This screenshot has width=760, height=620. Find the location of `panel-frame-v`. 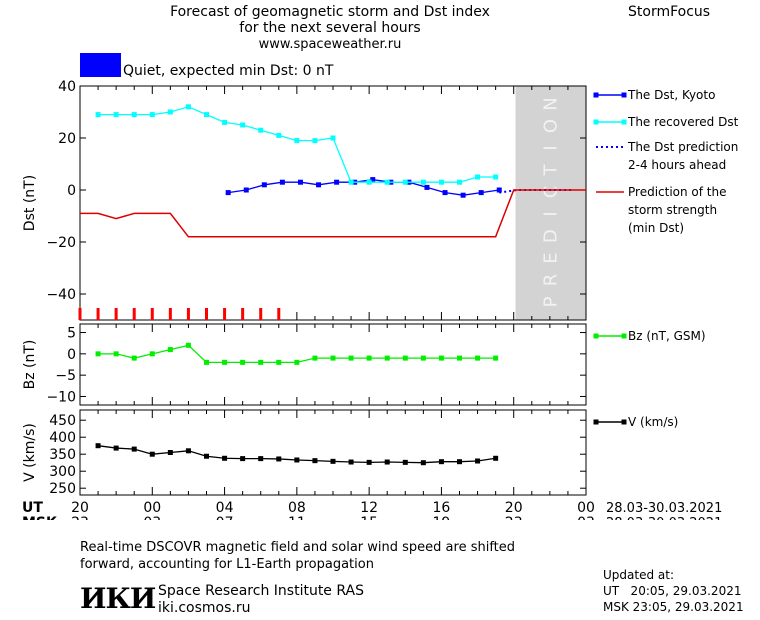

panel-frame-v is located at coordinates (333, 452).